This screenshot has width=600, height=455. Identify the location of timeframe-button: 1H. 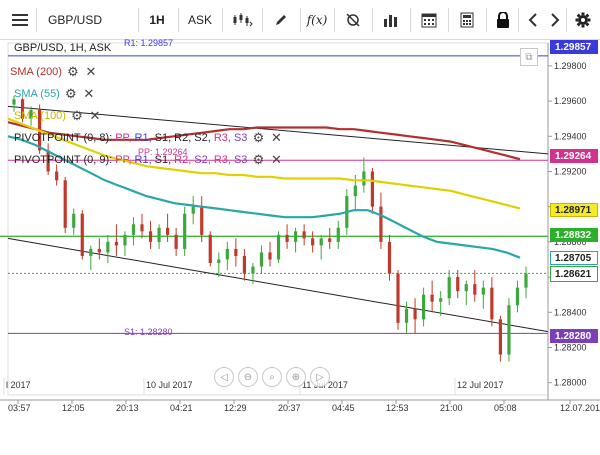
(157, 20).